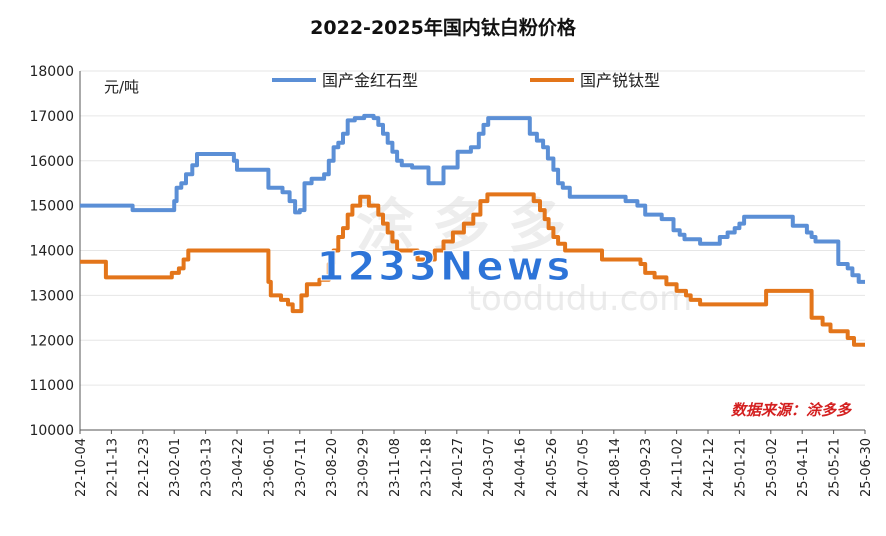 The height and width of the screenshot is (536, 886). What do you see at coordinates (51, 162) in the screenshot?
I see `y-tick-label: 16000` at bounding box center [51, 162].